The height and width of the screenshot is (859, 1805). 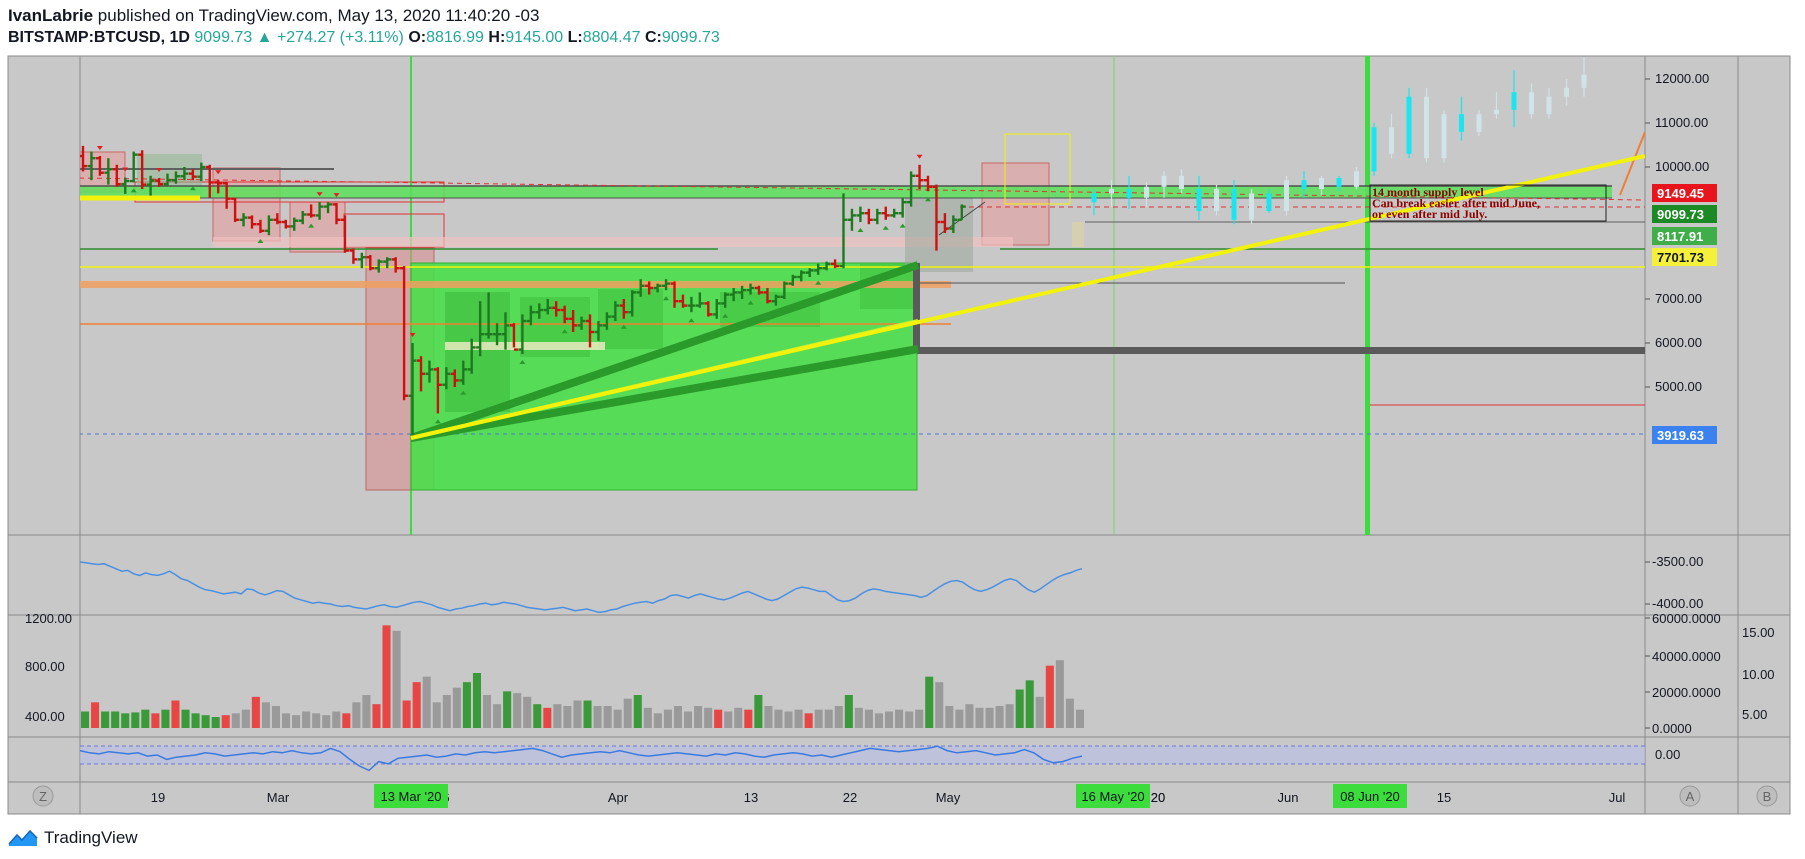 I want to click on indicator2-line, so click(x=581, y=758).